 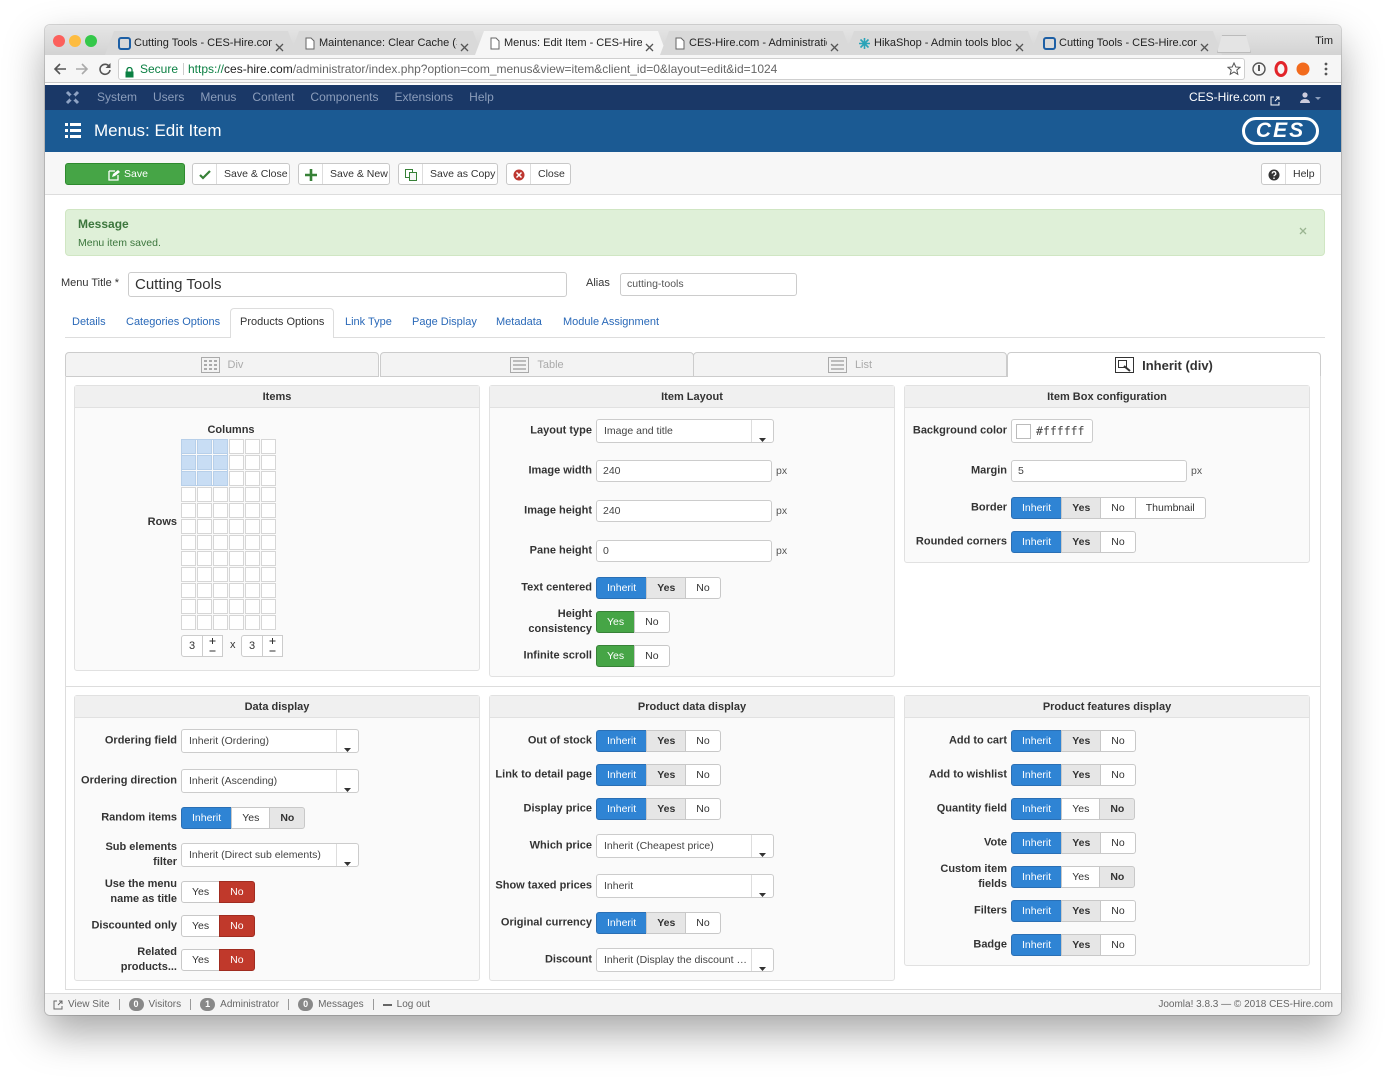 What do you see at coordinates (347, 284) in the screenshot?
I see `title-input: Cutting Tools` at bounding box center [347, 284].